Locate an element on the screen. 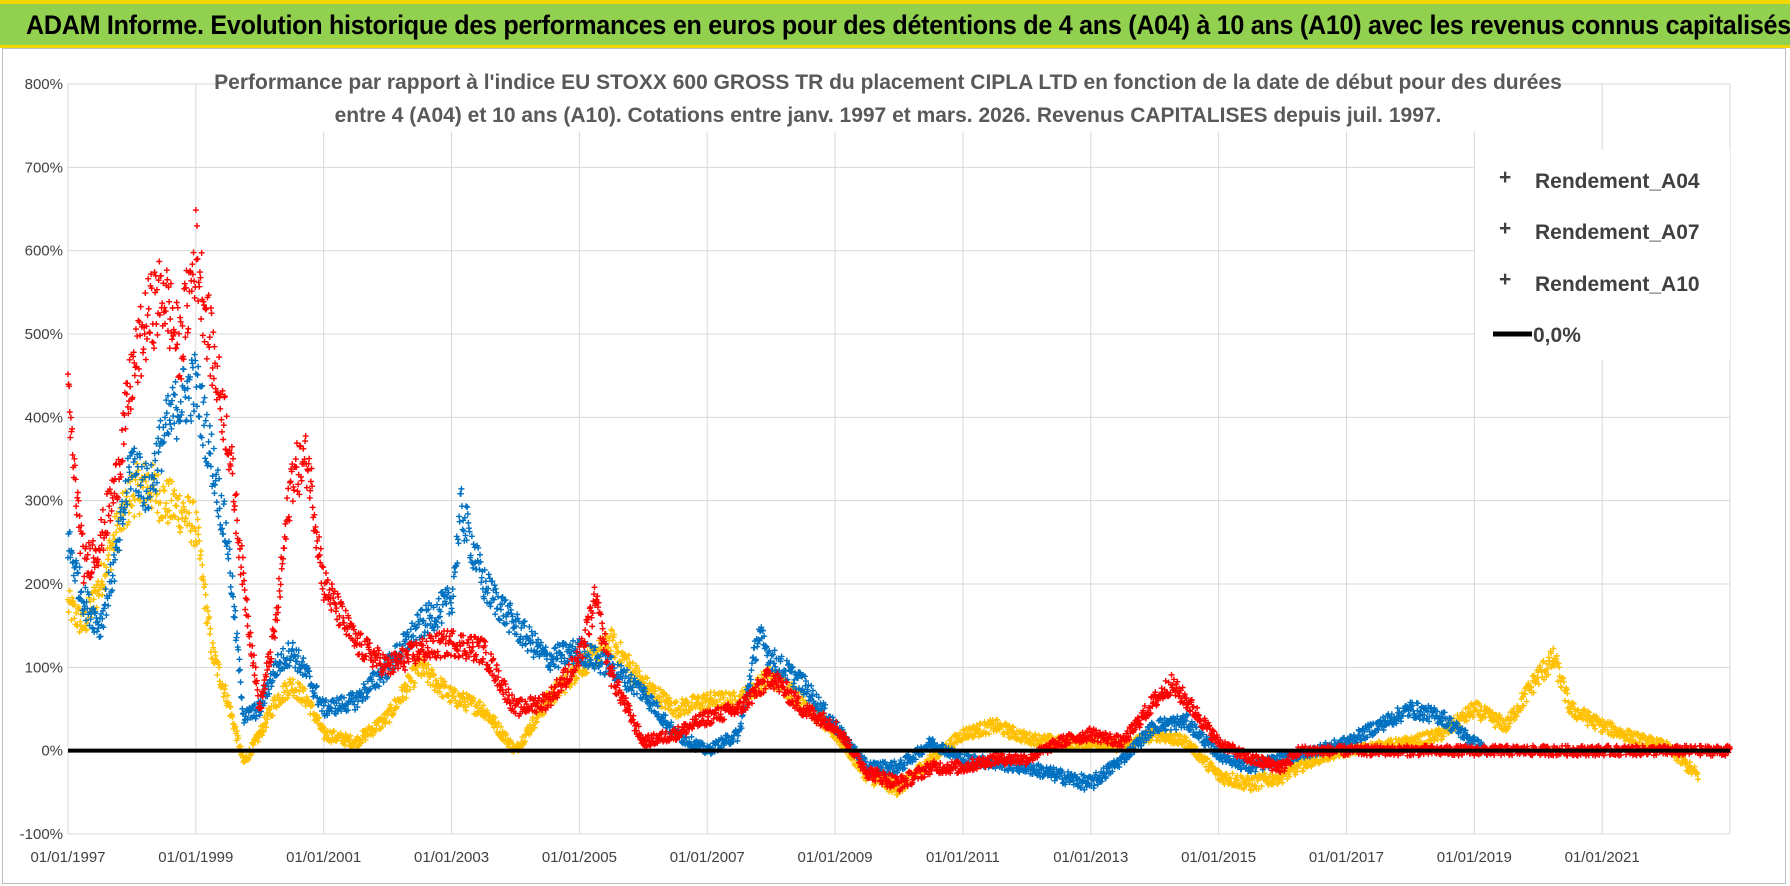 The height and width of the screenshot is (886, 1790). y-tick-label: 100% is located at coordinates (44, 667).